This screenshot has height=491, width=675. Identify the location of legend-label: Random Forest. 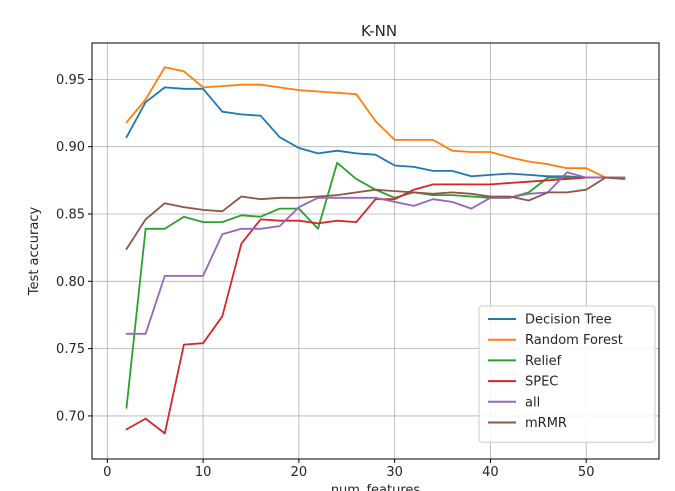
(574, 340).